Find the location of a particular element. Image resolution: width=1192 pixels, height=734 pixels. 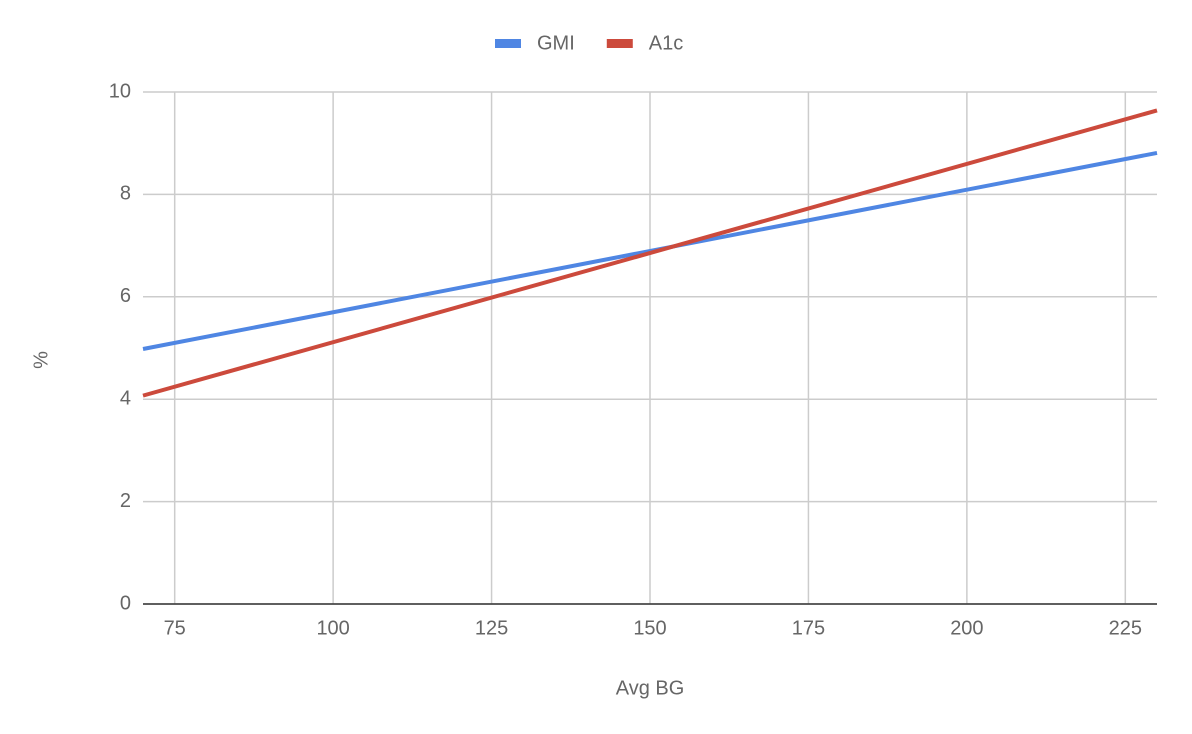

x-axis-title: Avg BG is located at coordinates (650, 688).